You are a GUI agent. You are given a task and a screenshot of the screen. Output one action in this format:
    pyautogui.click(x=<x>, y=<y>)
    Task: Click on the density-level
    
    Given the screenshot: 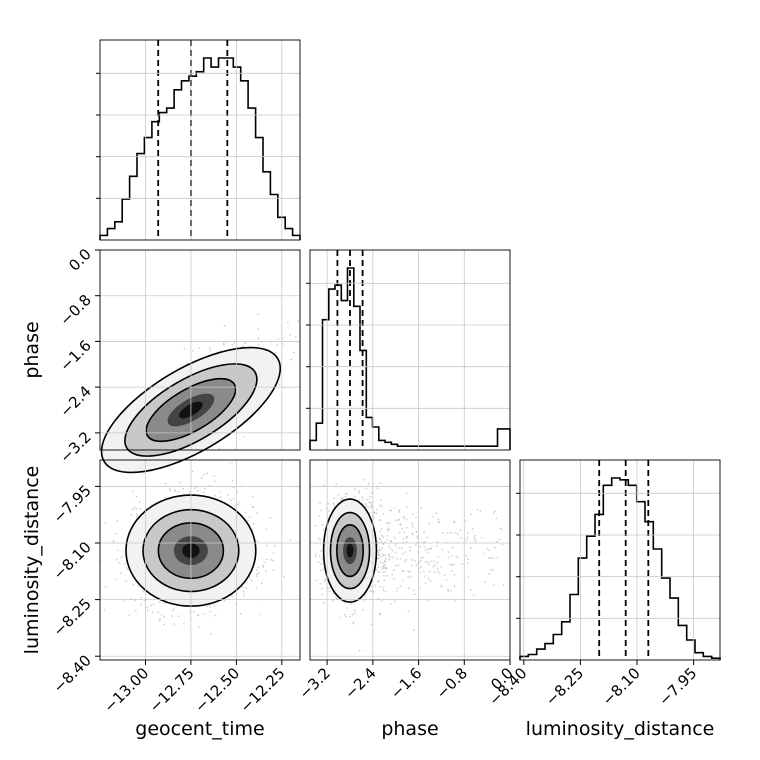 What is the action you would take?
    pyautogui.click(x=350, y=550)
    